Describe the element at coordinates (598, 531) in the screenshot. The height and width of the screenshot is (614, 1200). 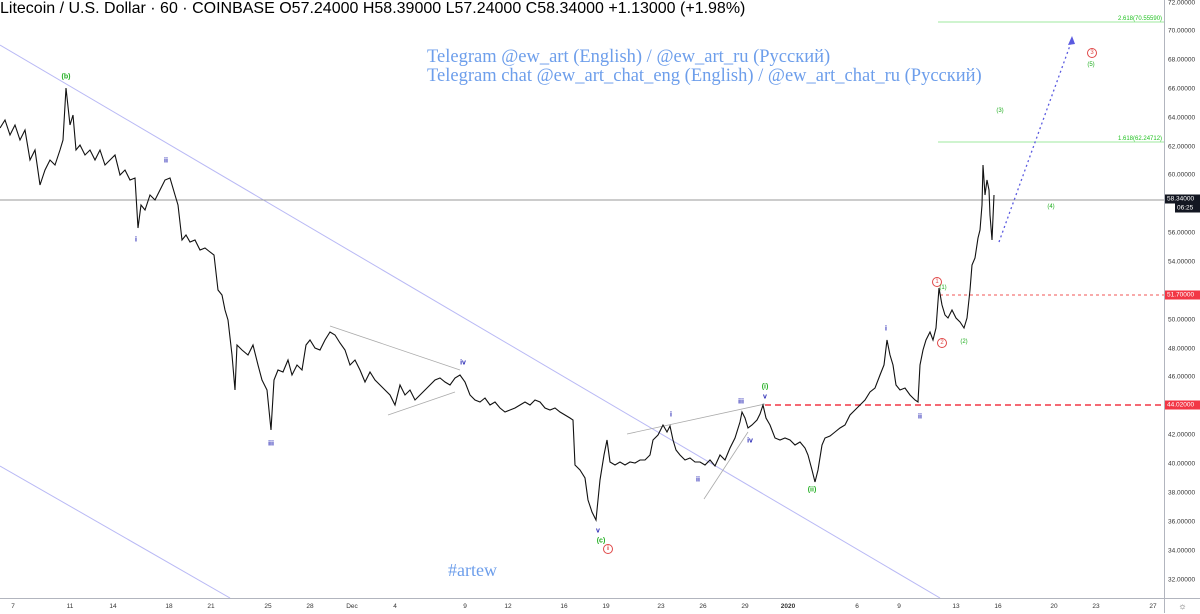
I see `wave-label-v: v` at that location.